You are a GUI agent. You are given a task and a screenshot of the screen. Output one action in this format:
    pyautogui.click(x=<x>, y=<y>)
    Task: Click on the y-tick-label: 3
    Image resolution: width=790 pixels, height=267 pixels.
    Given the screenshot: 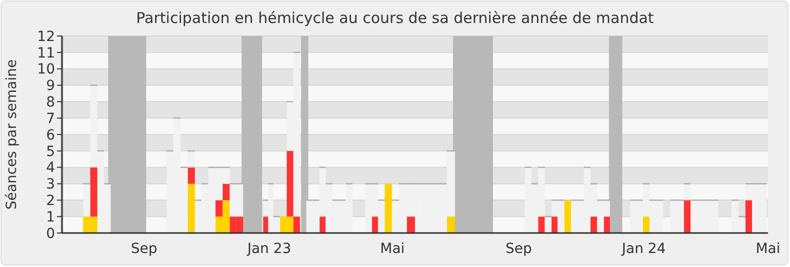 What is the action you would take?
    pyautogui.click(x=50, y=184)
    